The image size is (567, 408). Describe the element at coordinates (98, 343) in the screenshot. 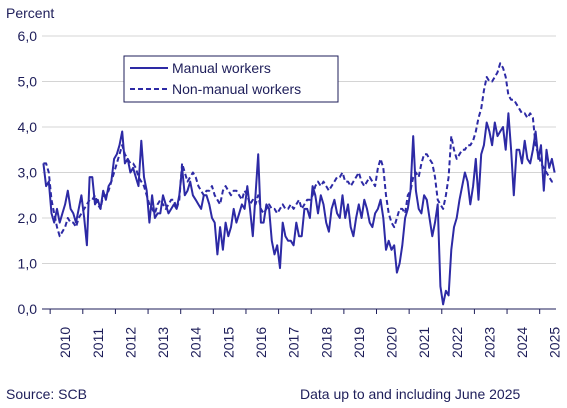

I see `x-tick-label: 2011` at that location.